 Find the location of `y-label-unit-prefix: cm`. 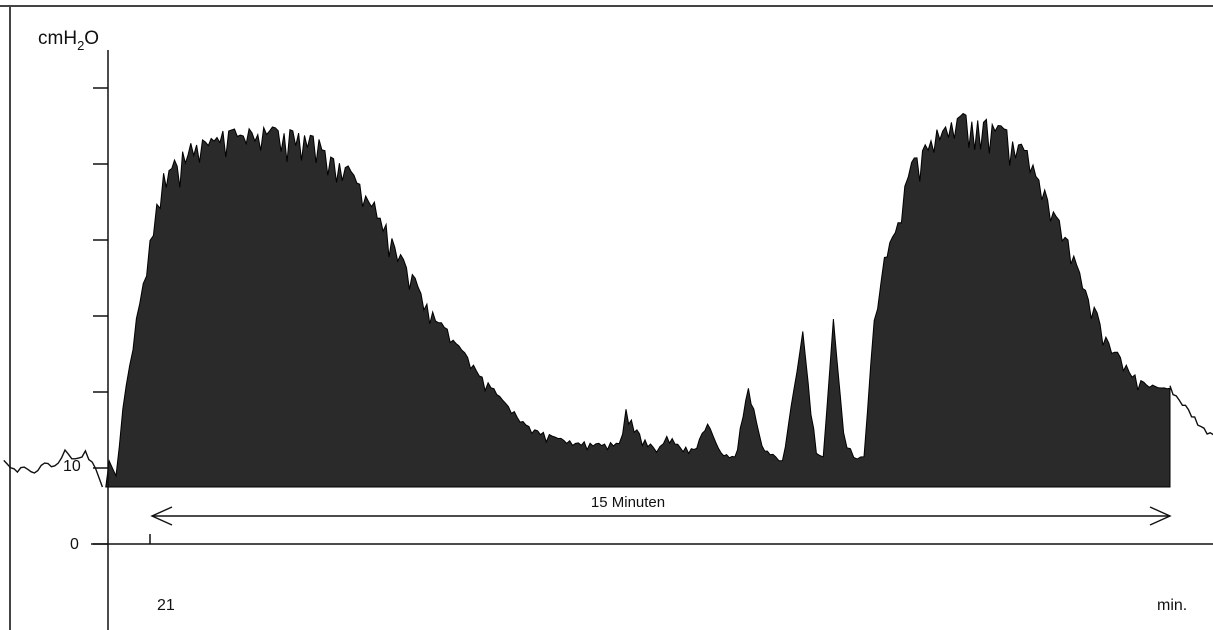

y-label-unit-prefix: cm is located at coordinates (50, 38).